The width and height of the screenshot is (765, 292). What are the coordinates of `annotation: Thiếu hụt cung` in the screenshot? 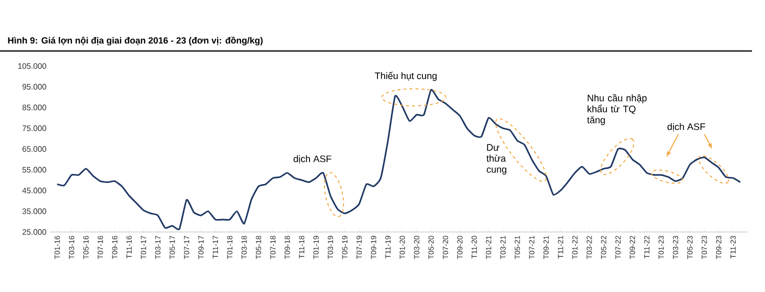 It's located at (405, 77).